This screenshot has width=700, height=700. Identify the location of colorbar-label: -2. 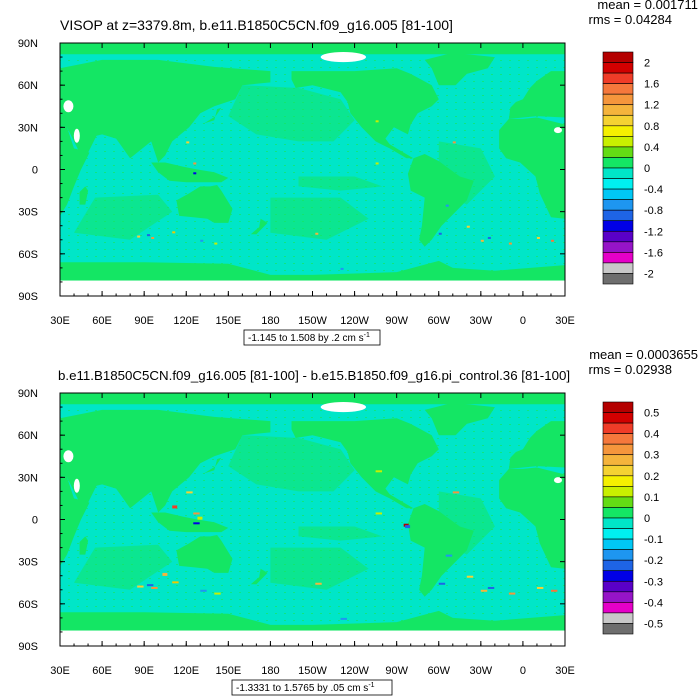
(649, 274).